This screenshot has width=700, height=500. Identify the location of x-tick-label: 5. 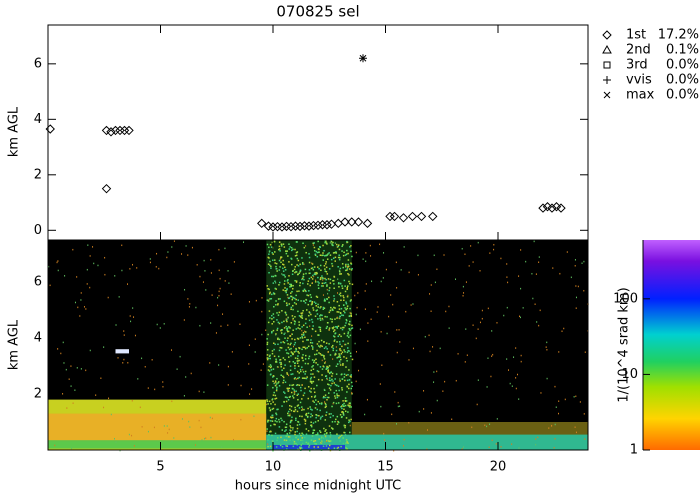
(160, 467).